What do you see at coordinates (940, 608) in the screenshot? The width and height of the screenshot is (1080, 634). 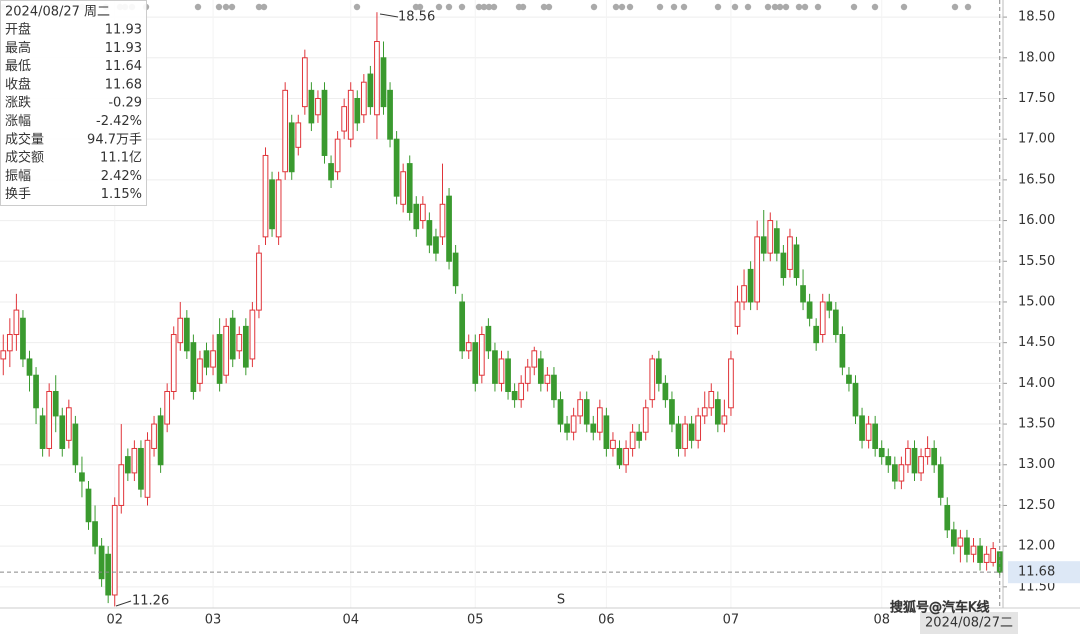 I see `watermark: 搜狐号@汽车K线` at bounding box center [940, 608].